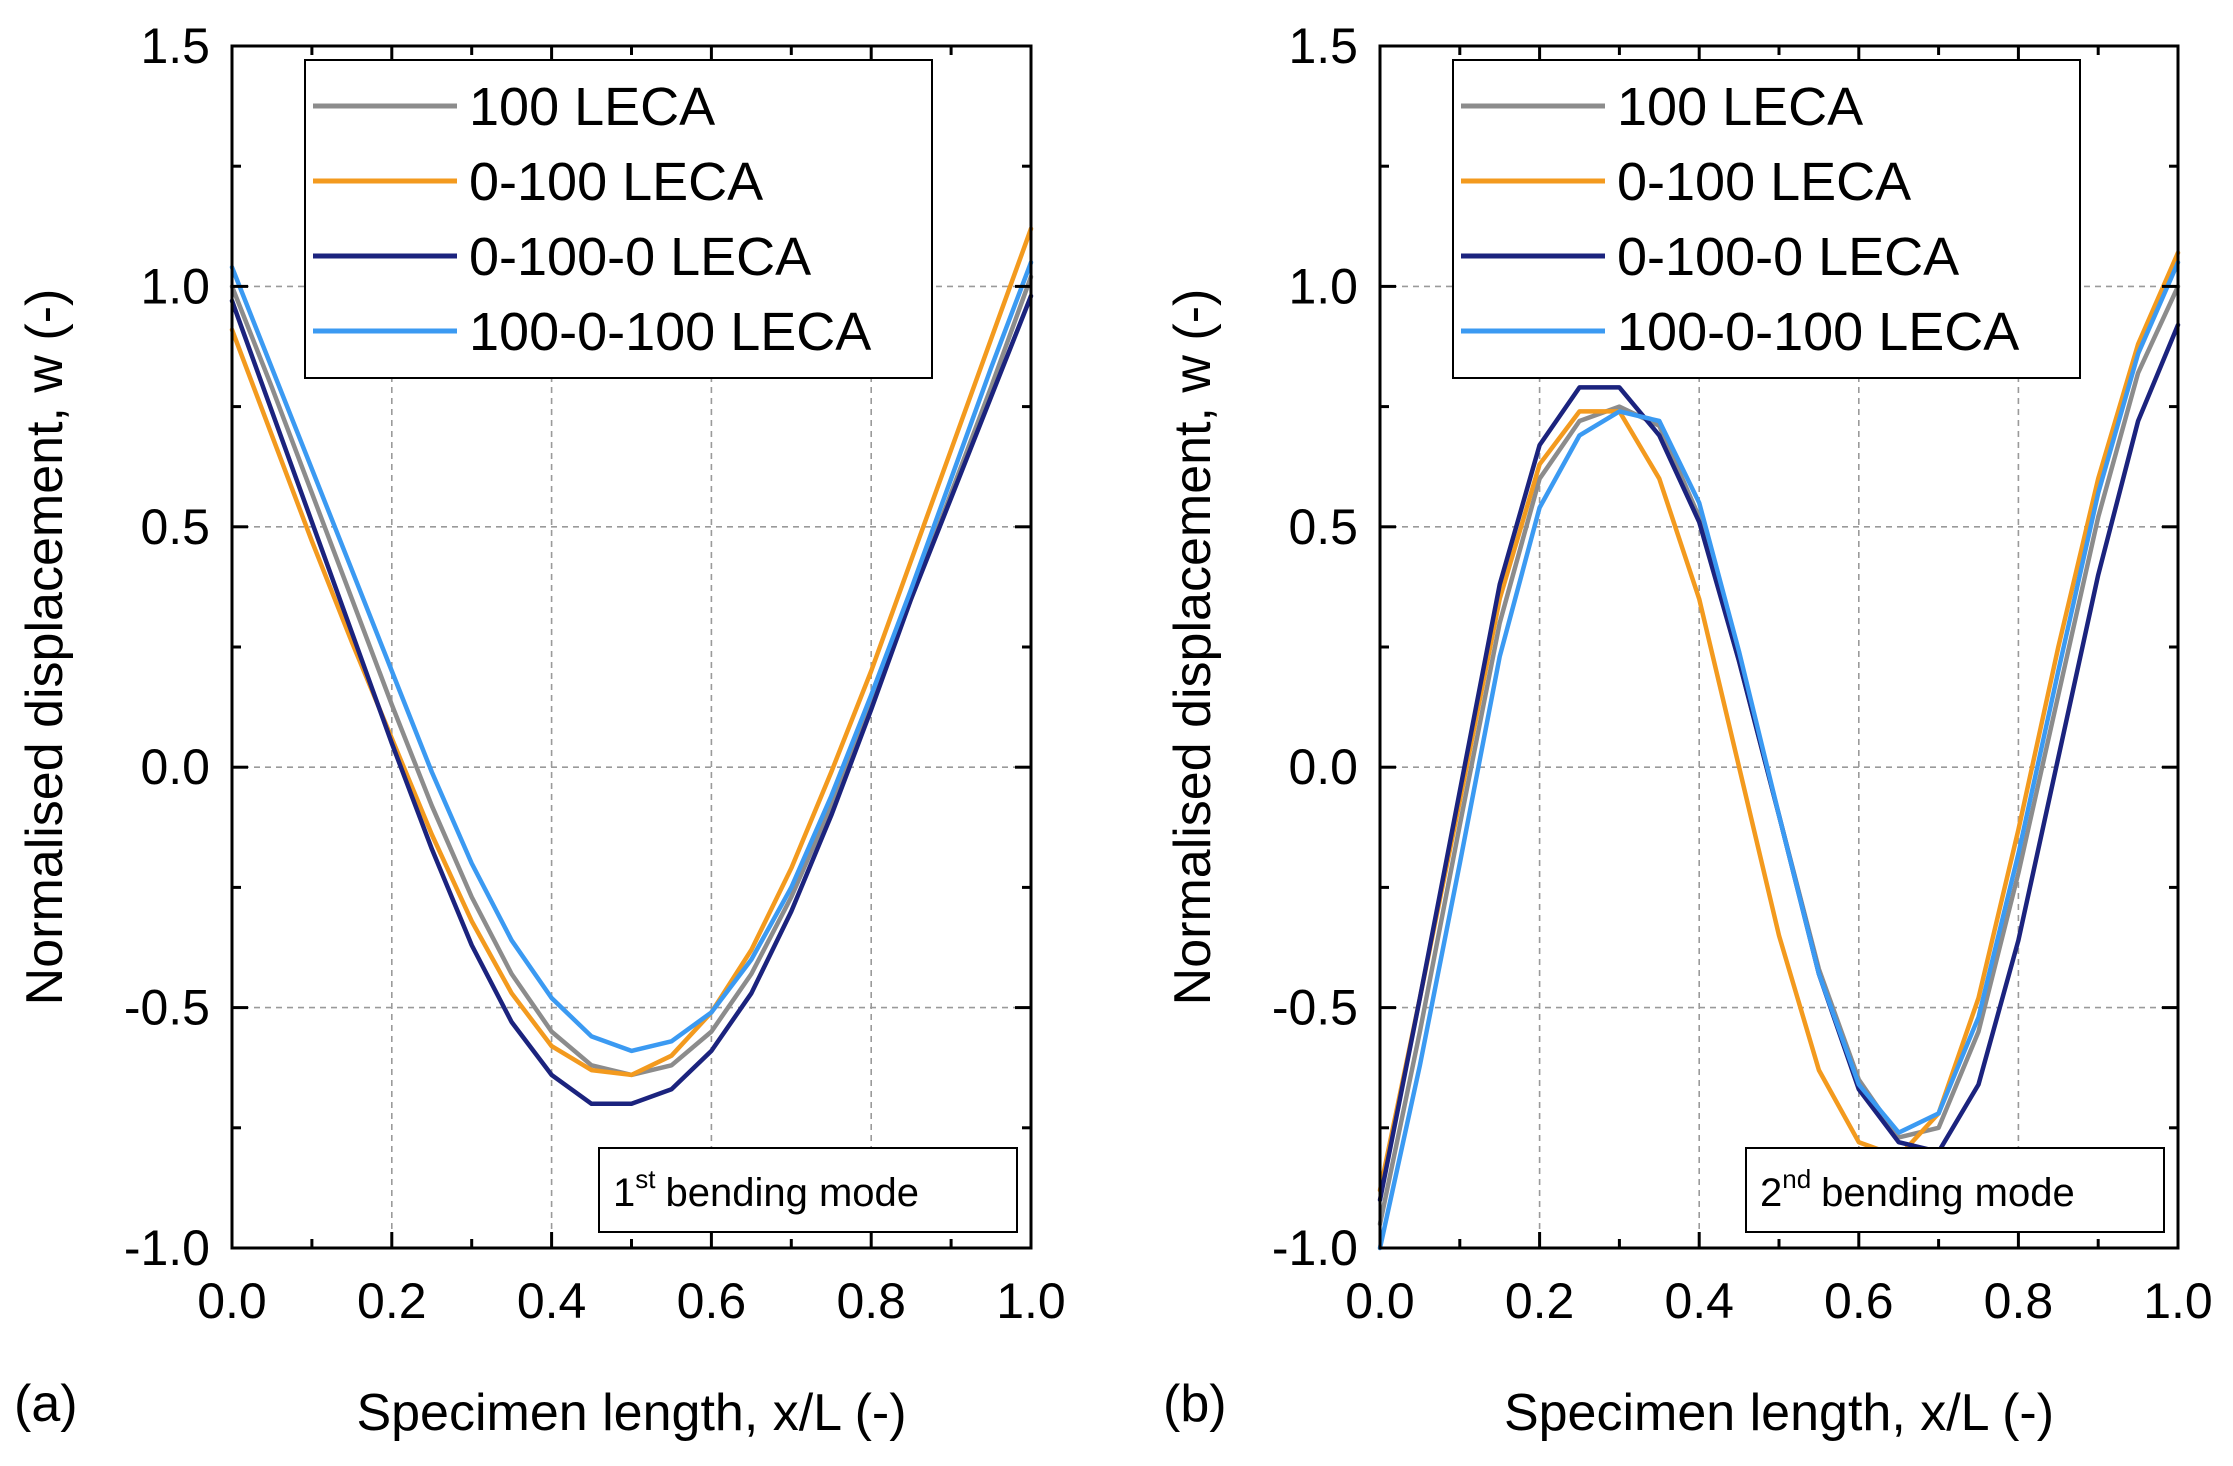 This screenshot has height=1466, width=2233. I want to click on panel-label: (b), so click(1195, 1404).